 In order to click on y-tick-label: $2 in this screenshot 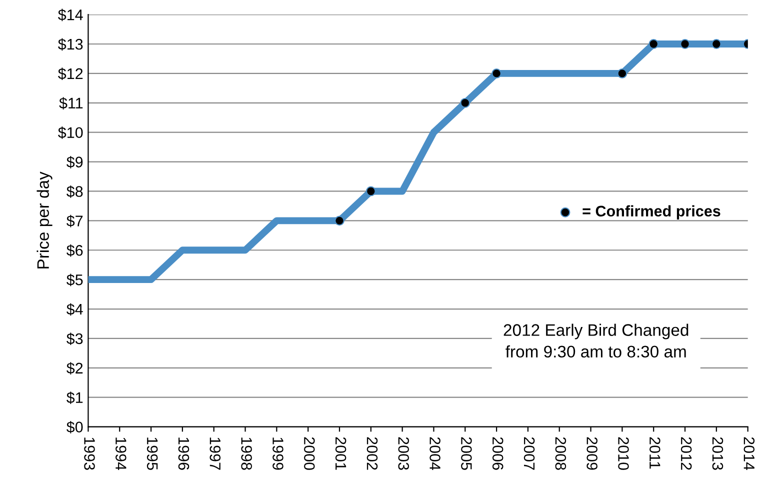, I will do `click(74, 368)`.